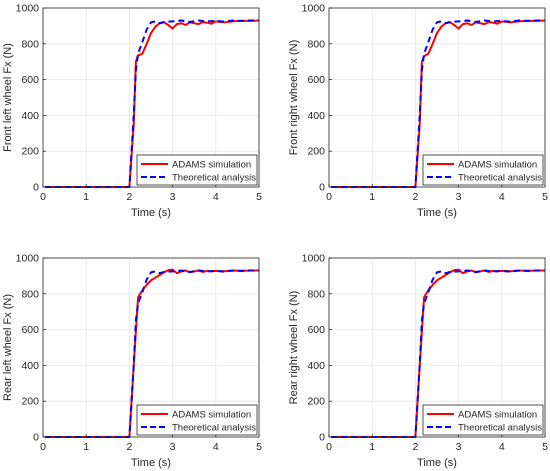  Describe the element at coordinates (8, 97) in the screenshot. I see `y-axis-label: Front left wheel Fx (N)` at that location.